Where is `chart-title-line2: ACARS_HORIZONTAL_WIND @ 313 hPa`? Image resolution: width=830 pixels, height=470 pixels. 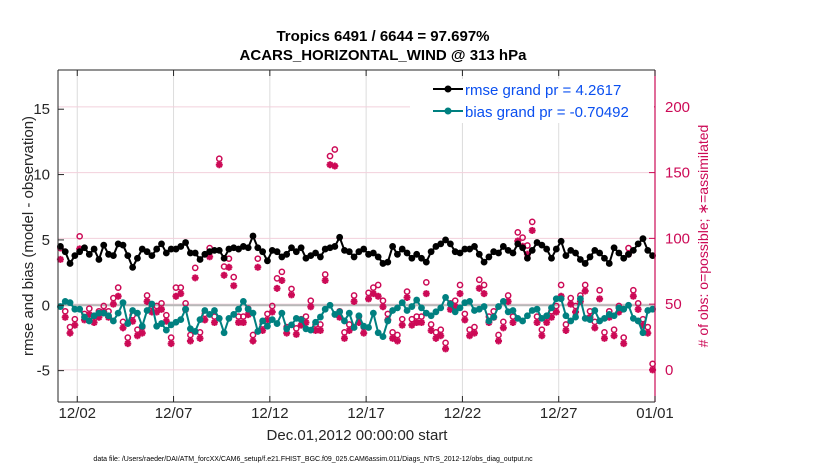
chart-title-line2: ACARS_HORIZONTAL_WIND @ 313 hPa is located at coordinates (384, 55).